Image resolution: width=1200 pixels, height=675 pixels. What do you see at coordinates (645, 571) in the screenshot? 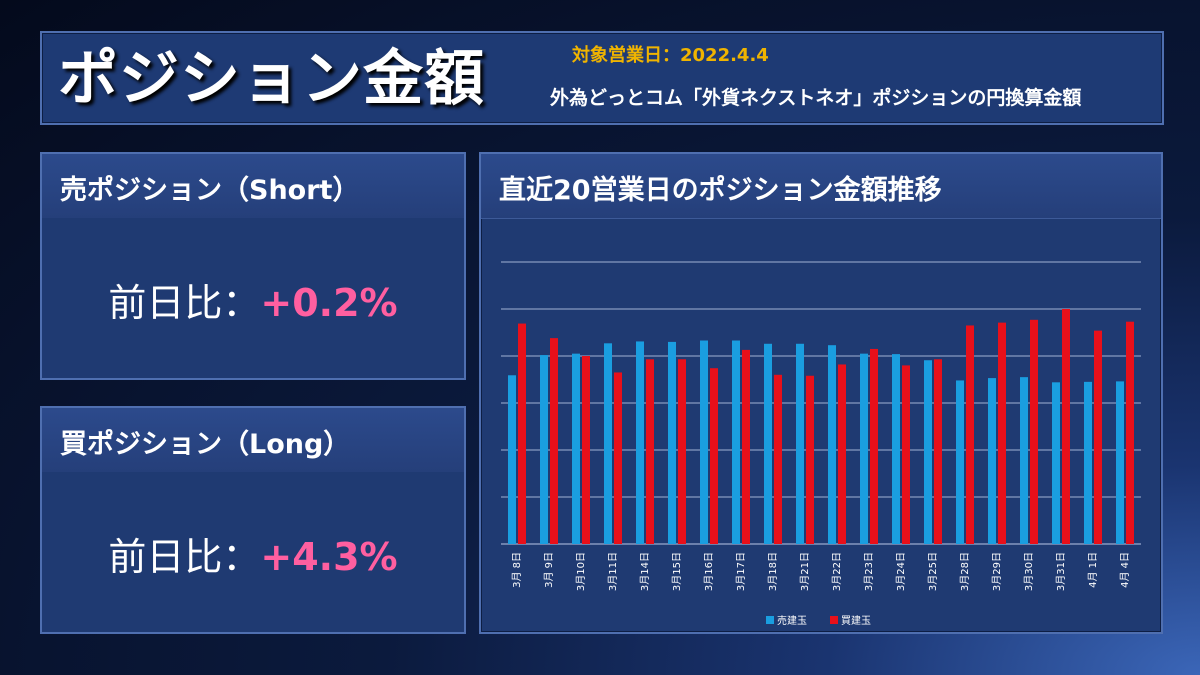
I see `x-tick-label: 3月14日` at bounding box center [645, 571].